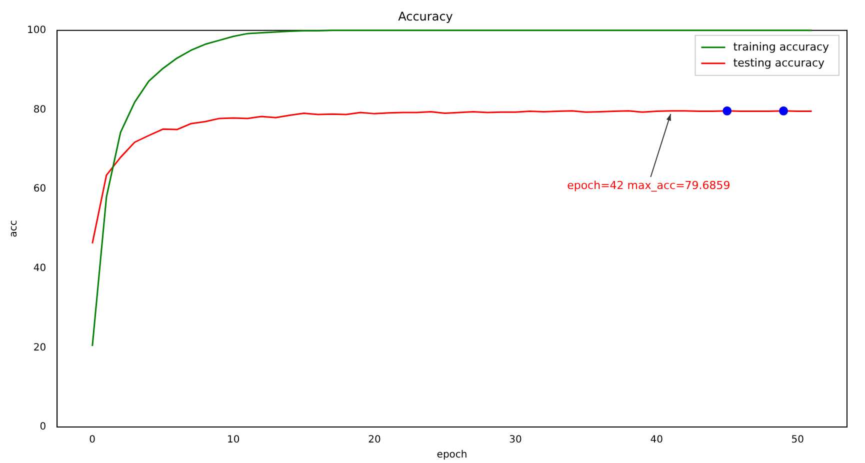 Image resolution: width=865 pixels, height=463 pixels. Describe the element at coordinates (14, 229) in the screenshot. I see `y-axis-title: acc` at that location.